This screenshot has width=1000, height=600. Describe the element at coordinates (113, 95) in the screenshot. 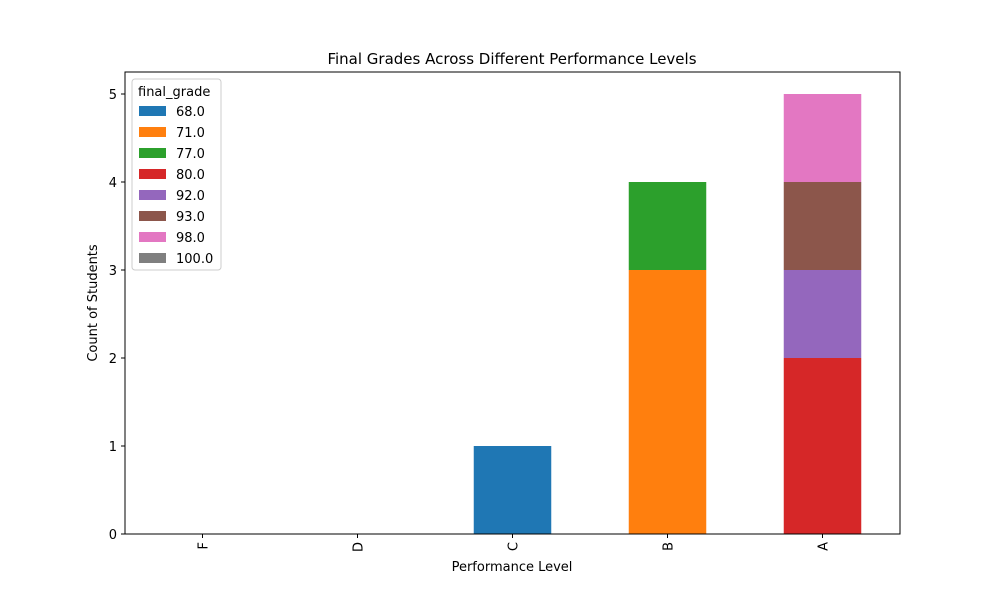

I see `y-tick-label: 5` at that location.